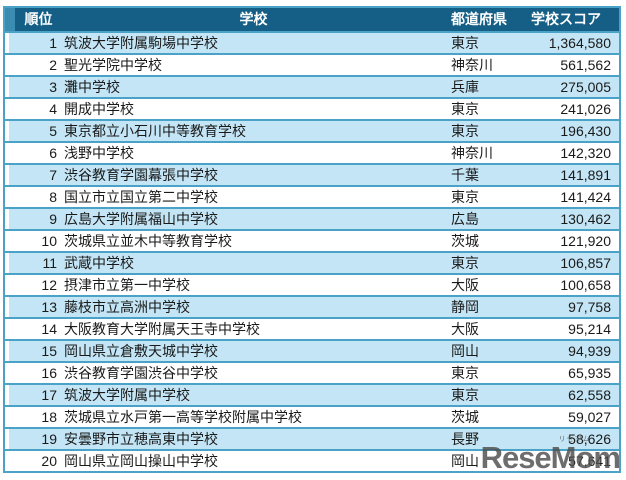 Image resolution: width=626 pixels, height=480 pixels. What do you see at coordinates (148, 241) in the screenshot?
I see `school-cell: 茨城県立並木中等教育学校` at bounding box center [148, 241].